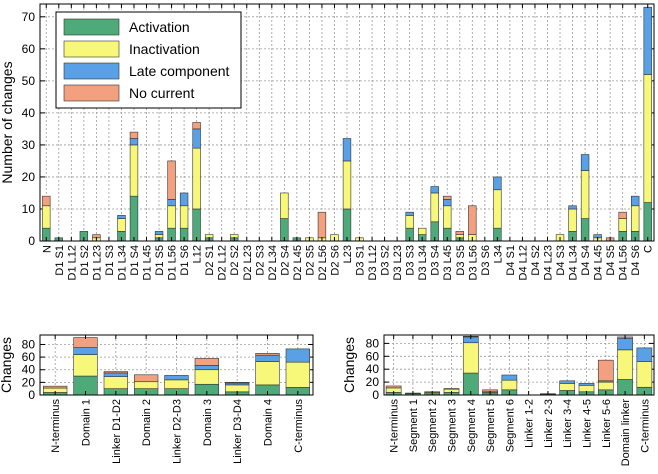 This screenshot has width=658, height=474. I want to click on bar-inactivation-linker-d3-d4, so click(237, 388).